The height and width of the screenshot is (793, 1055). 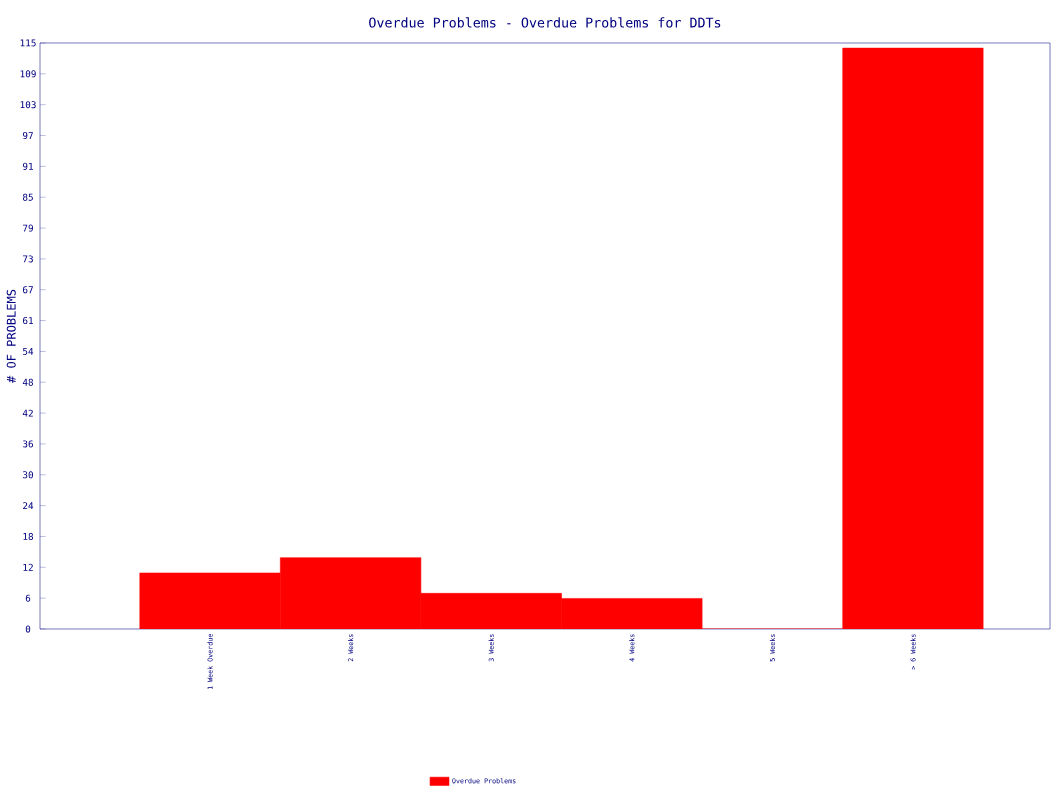 I want to click on y-tick-label: 79, so click(x=28, y=228).